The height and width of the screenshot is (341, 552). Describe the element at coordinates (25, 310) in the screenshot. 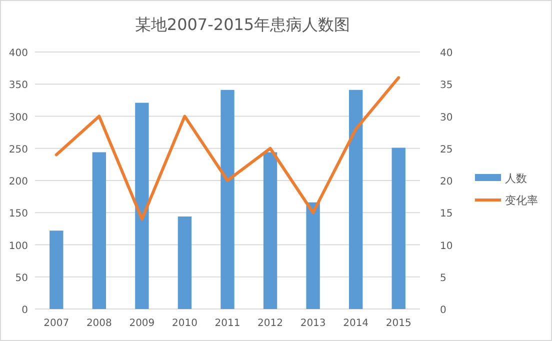

I see `y-tick-label: 0` at that location.